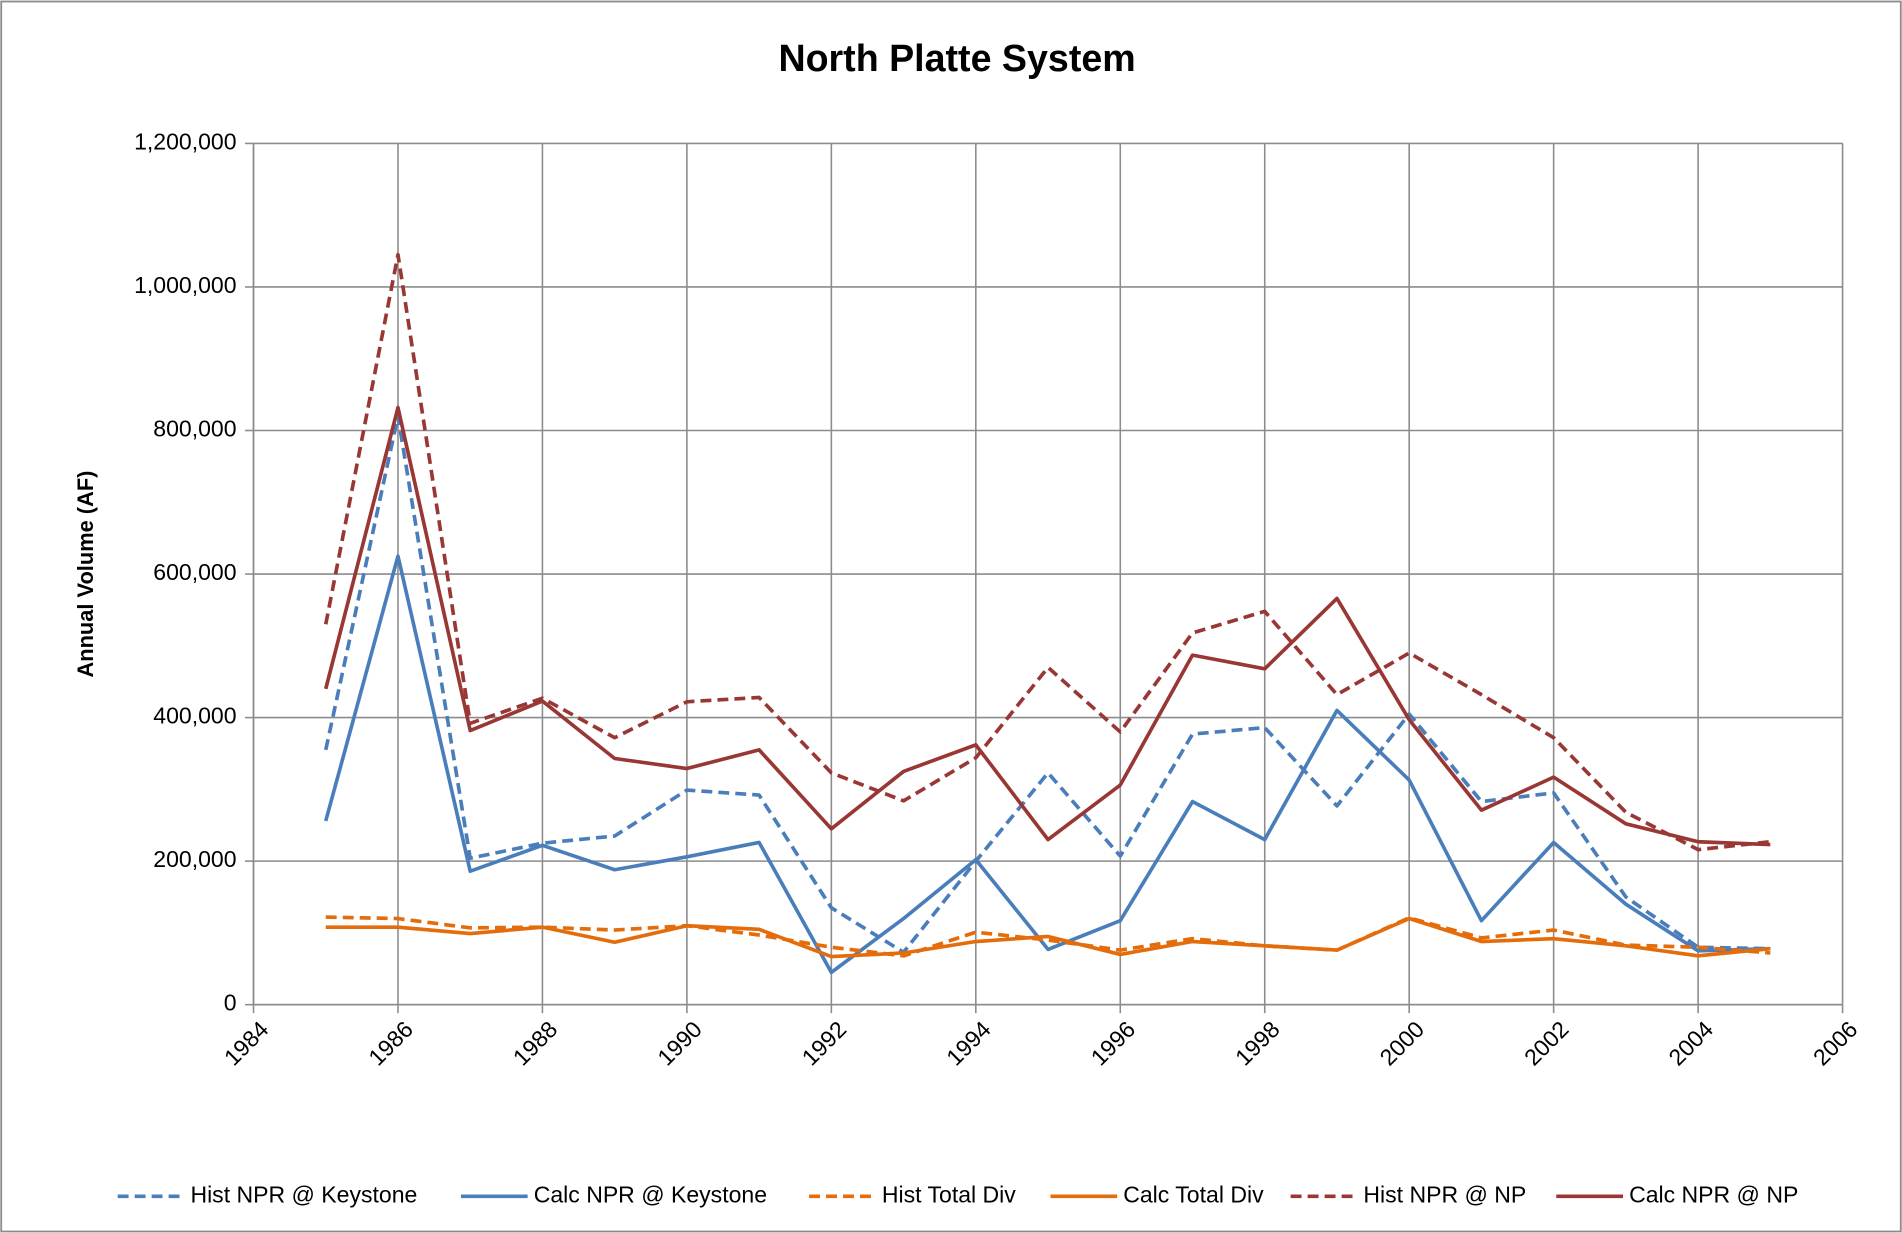 The width and height of the screenshot is (1902, 1233). What do you see at coordinates (650, 1194) in the screenshot?
I see `legend-label: Calc NPR @ Keystone` at bounding box center [650, 1194].